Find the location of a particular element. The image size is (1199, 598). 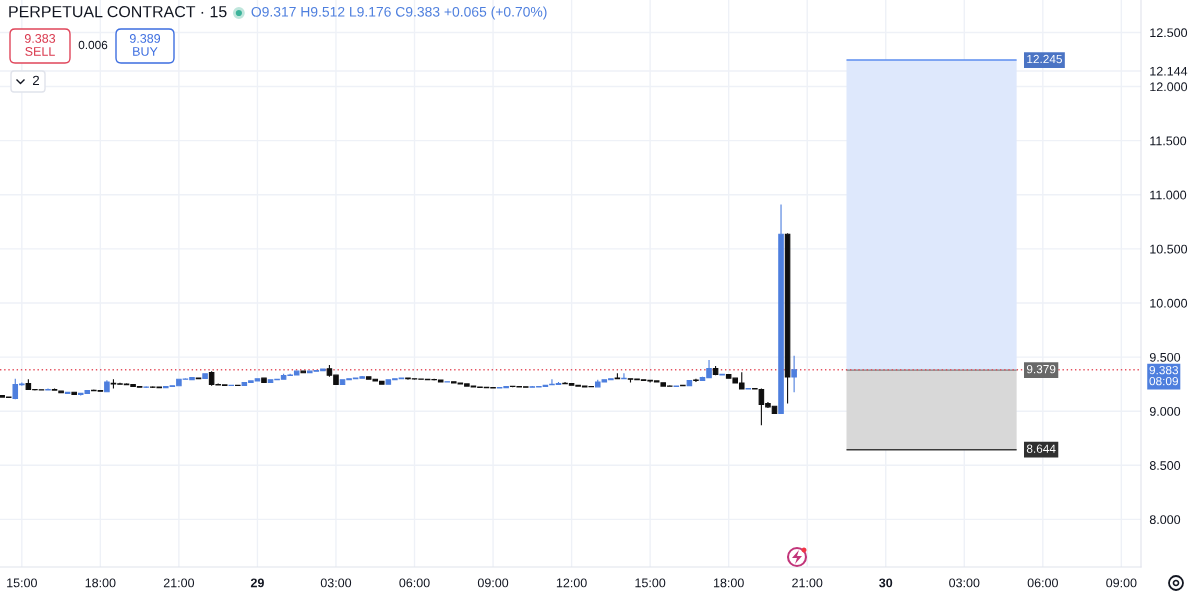

ref-line-label: 9.383 08:09 is located at coordinates (1164, 375).